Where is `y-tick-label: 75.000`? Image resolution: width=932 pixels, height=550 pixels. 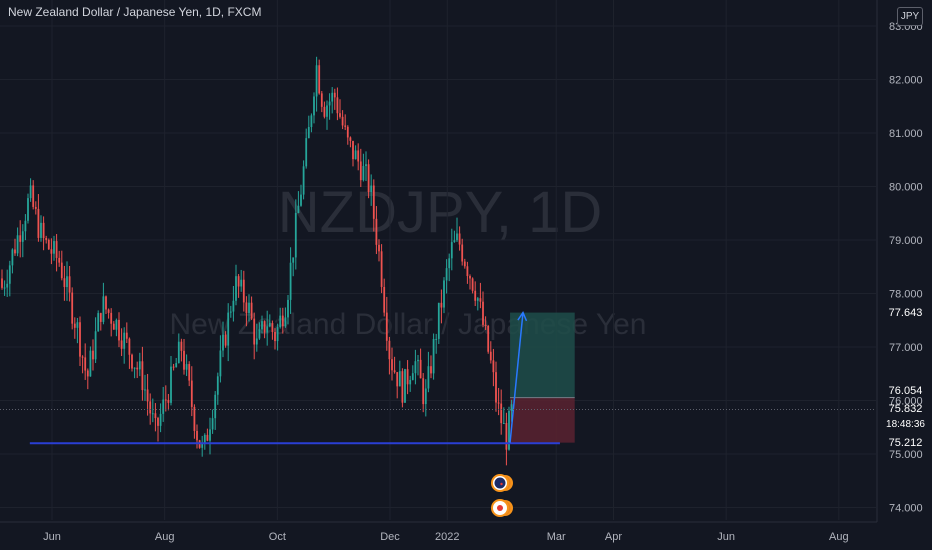
y-tick-label: 75.000 is located at coordinates (906, 455).